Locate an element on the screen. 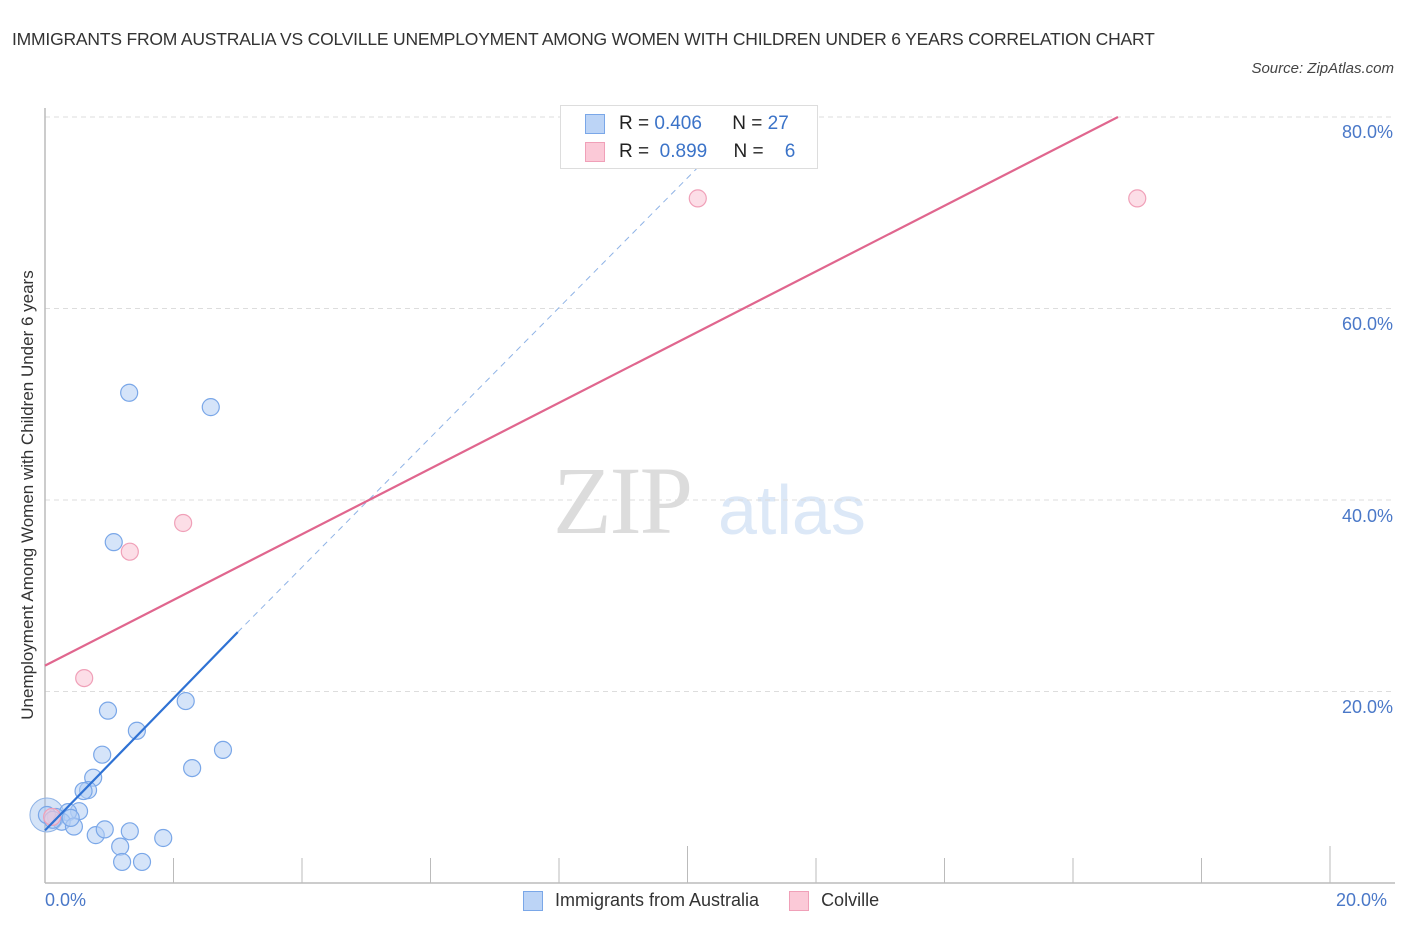 The width and height of the screenshot is (1406, 930). y-tick-40: 40.0% is located at coordinates (1367, 516).